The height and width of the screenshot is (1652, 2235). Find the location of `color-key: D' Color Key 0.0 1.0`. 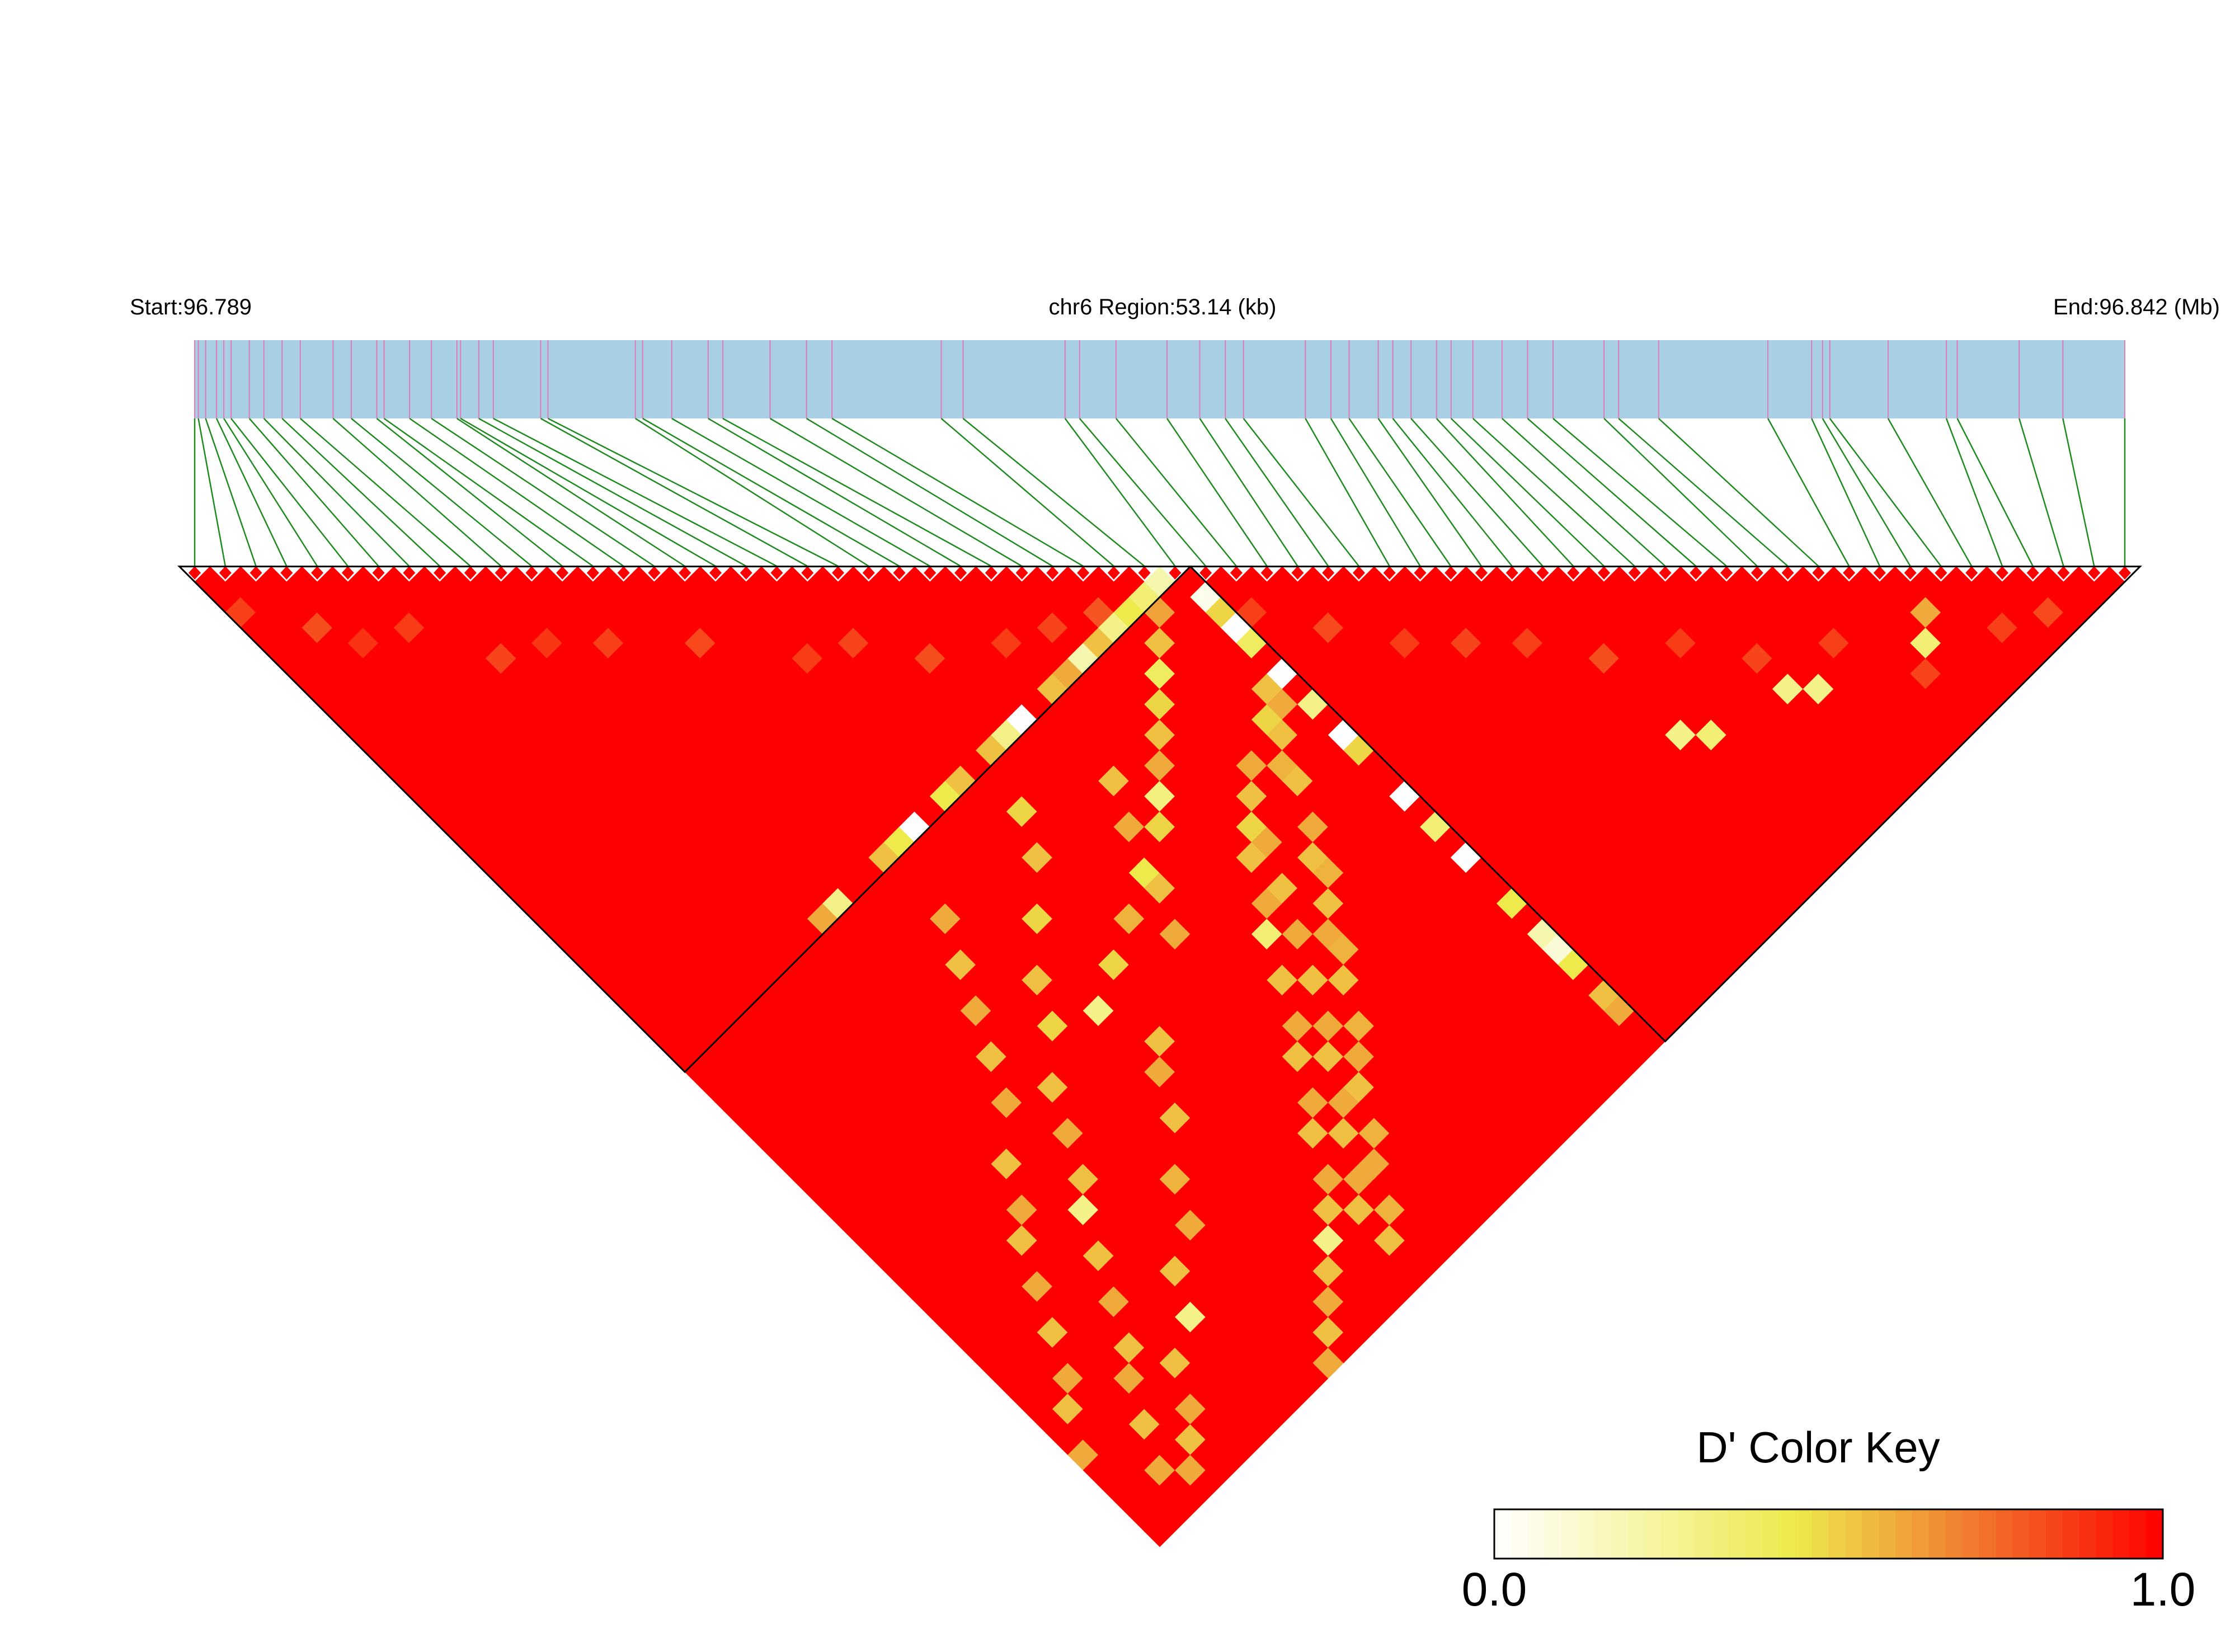

color-key: D' Color Key 0.0 1.0 is located at coordinates (1829, 1520).